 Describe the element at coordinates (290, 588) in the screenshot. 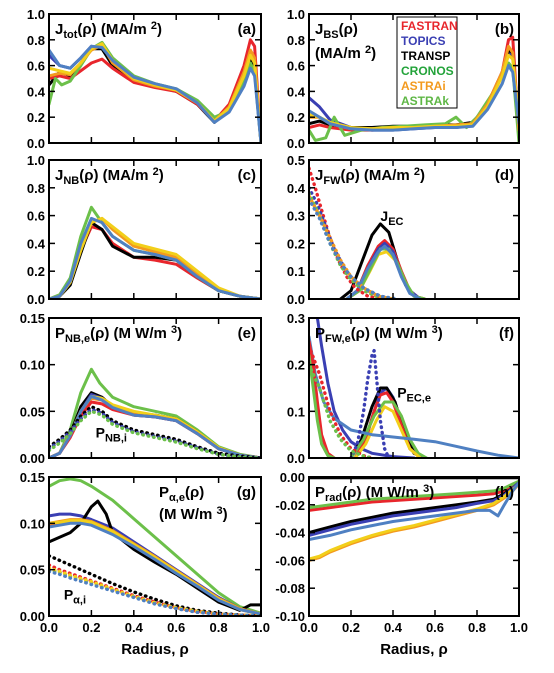

I see `y-tick-label: -0.08` at that location.